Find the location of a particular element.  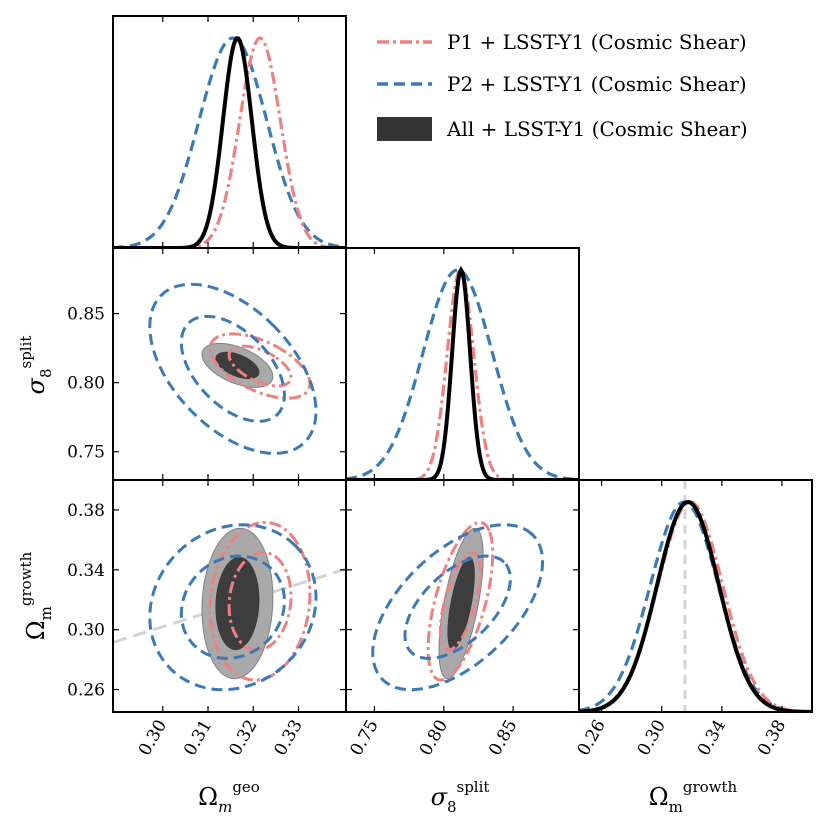

panel-omega-growth-vs-omega-geo: 0.30 0.31 0.32 0.330.260.300.340.38 is located at coordinates (207, 619).